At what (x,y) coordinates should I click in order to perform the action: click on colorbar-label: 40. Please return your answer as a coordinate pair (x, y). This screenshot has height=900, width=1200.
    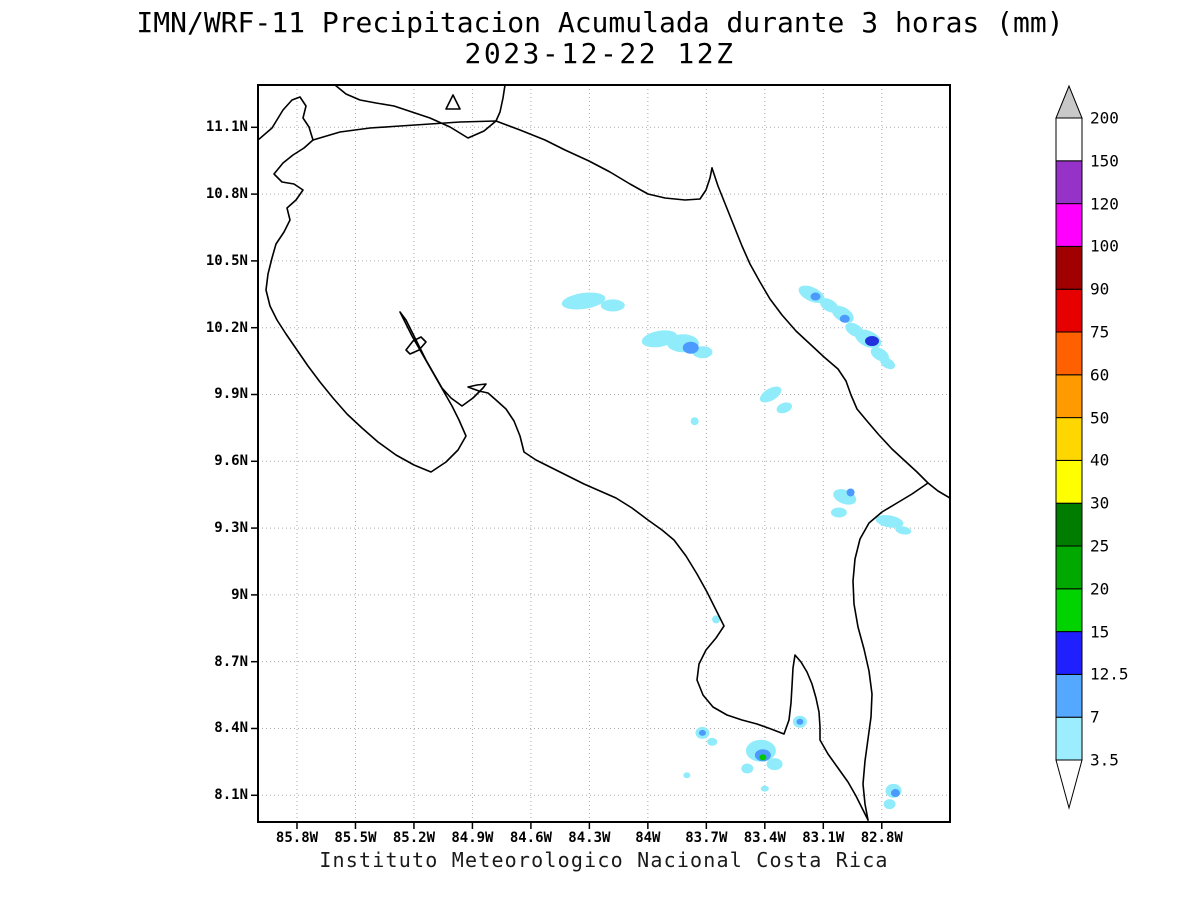
    Looking at the image, I should click on (1100, 460).